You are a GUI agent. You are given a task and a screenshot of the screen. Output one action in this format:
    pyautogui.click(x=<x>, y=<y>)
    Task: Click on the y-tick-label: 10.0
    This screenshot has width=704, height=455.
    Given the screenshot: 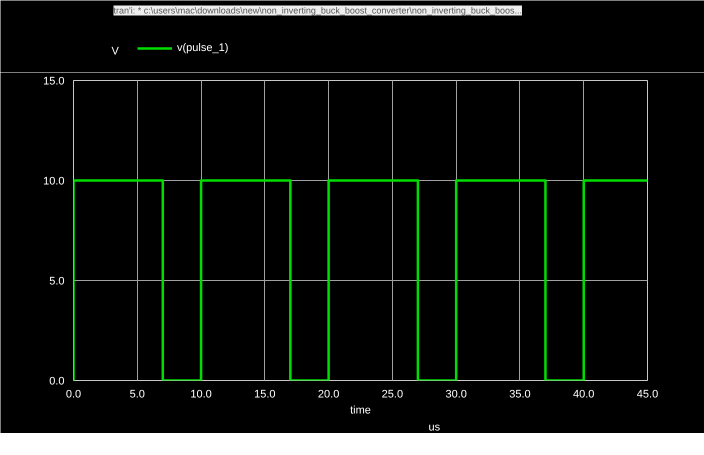 What is the action you would take?
    pyautogui.click(x=54, y=182)
    